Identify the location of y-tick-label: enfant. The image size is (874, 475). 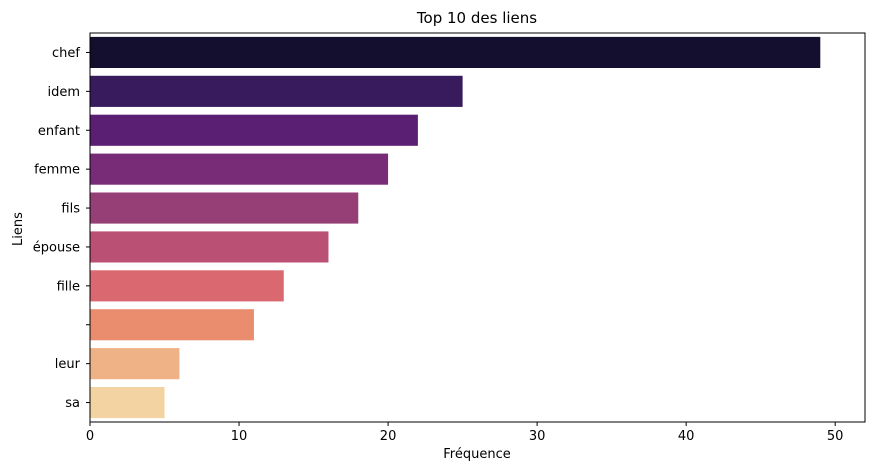
(59, 131).